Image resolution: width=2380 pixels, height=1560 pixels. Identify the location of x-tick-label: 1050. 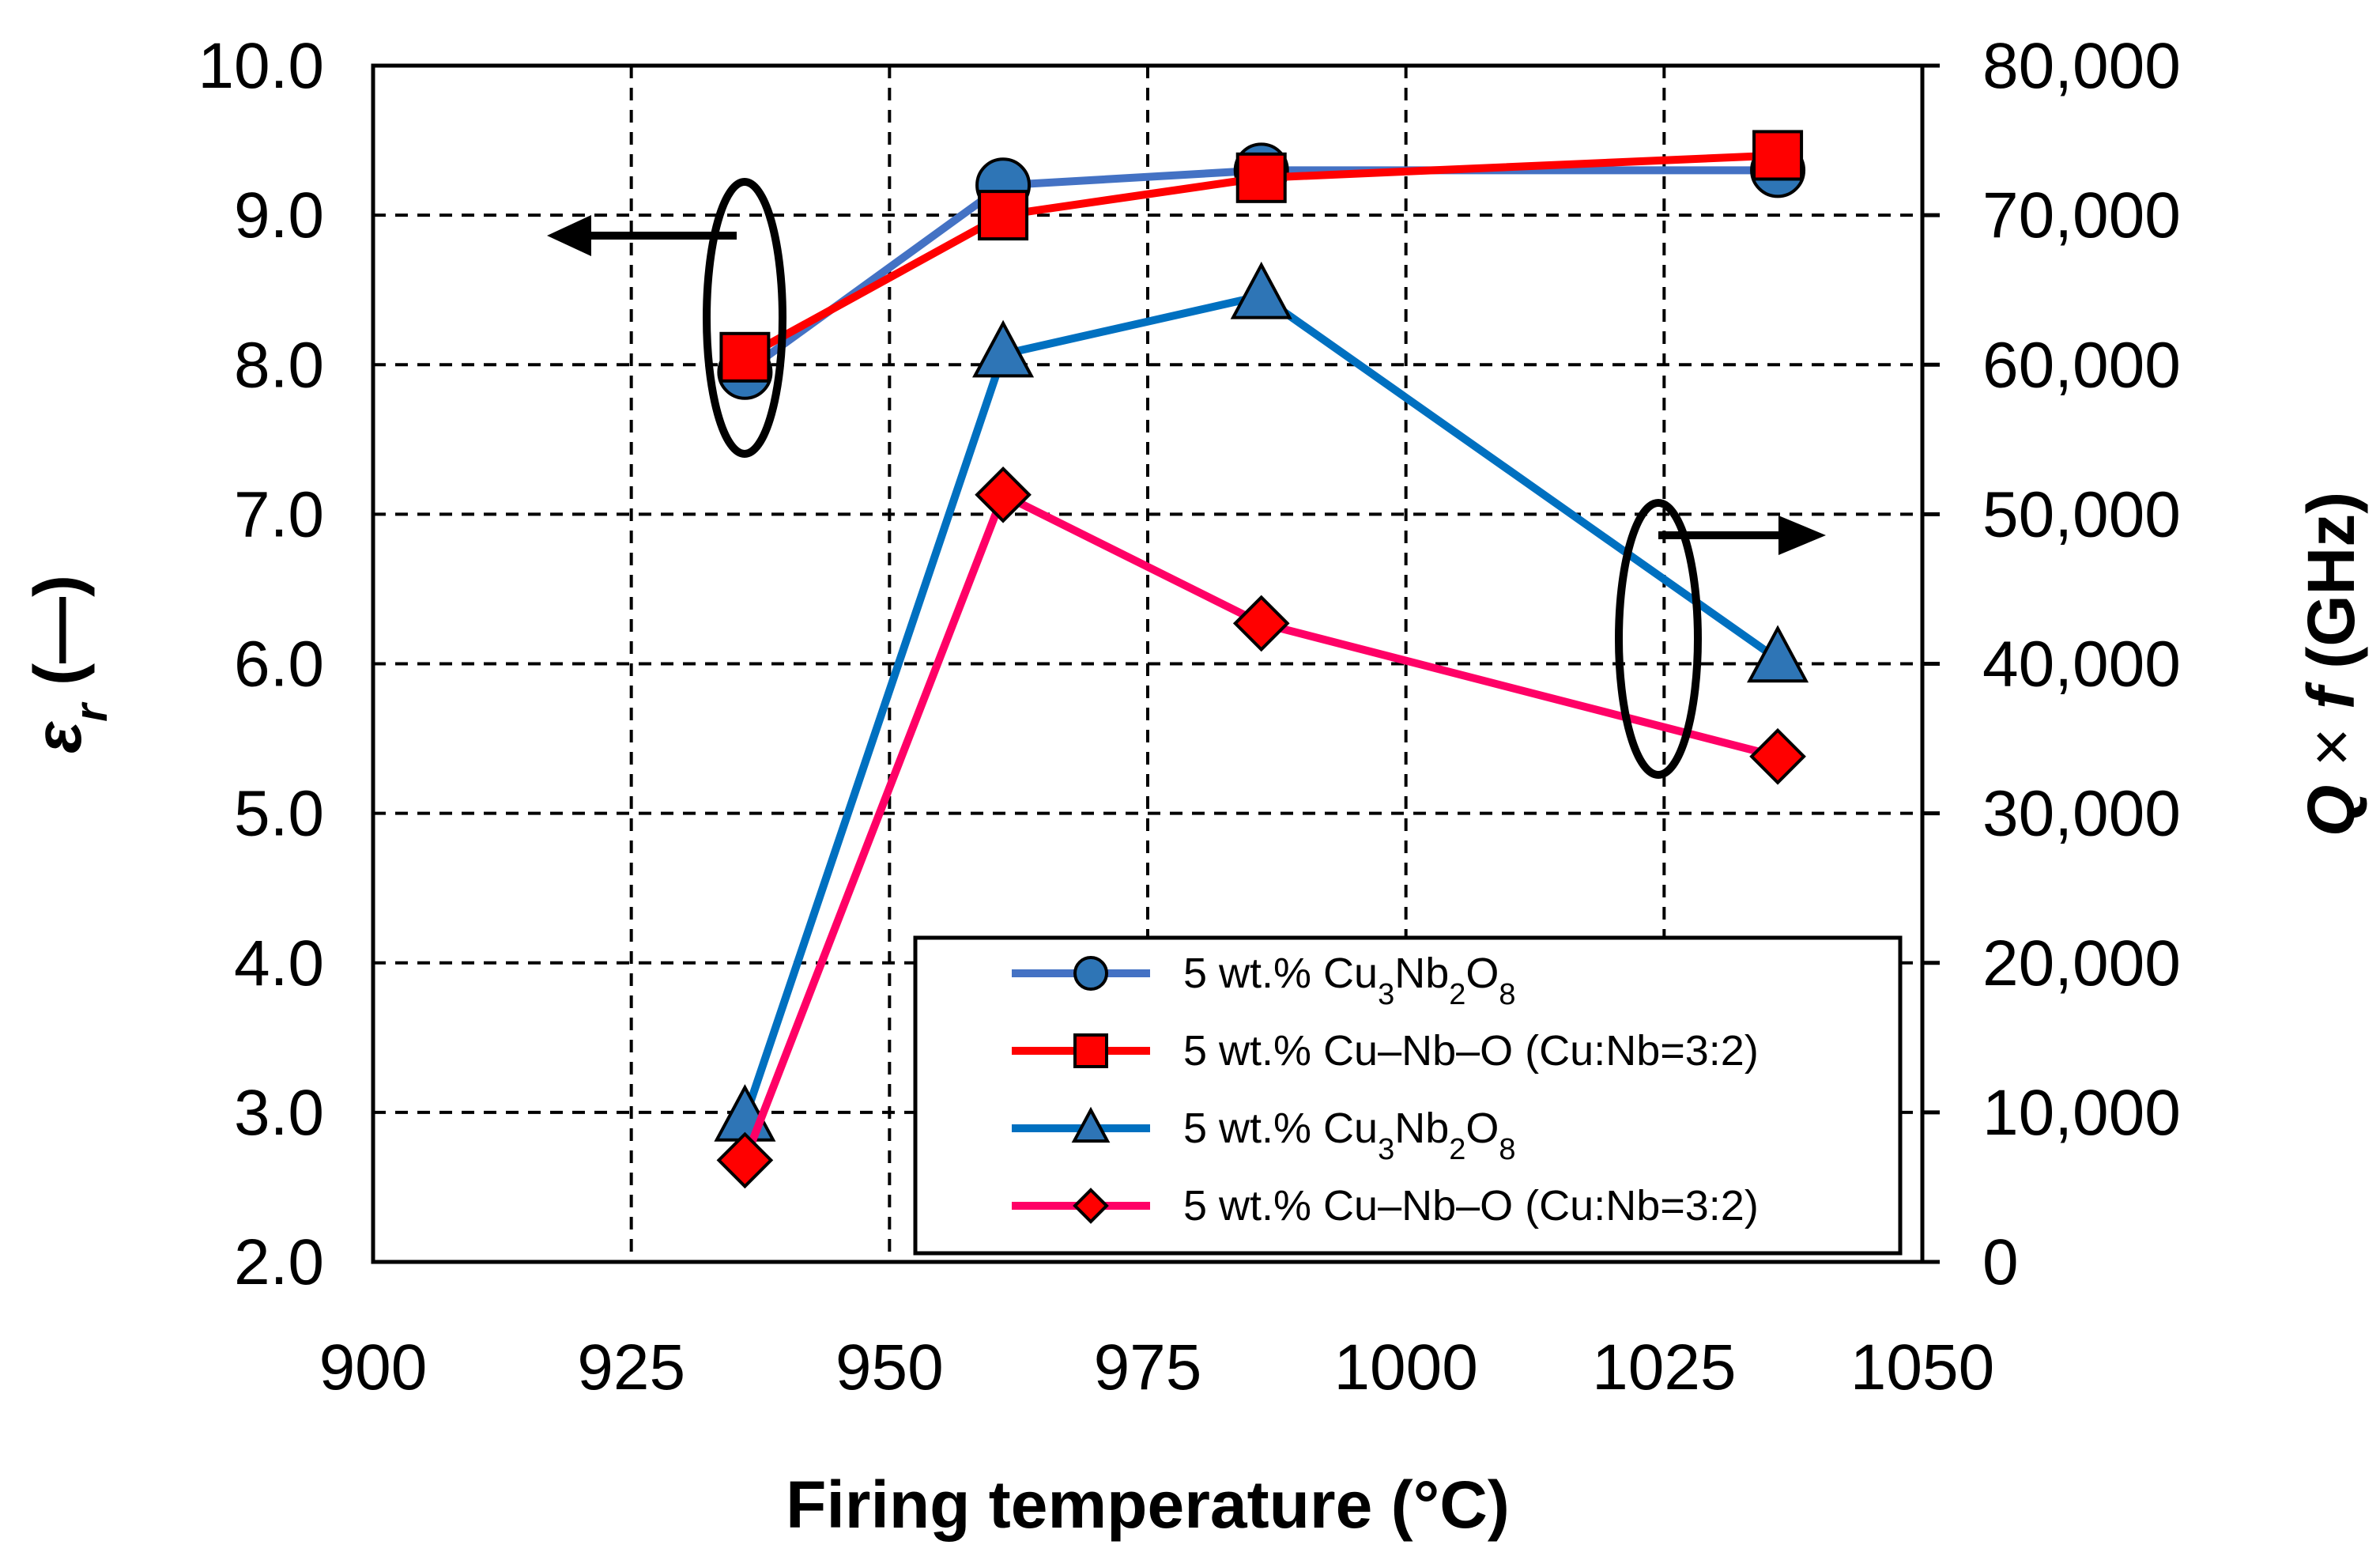
(1922, 1367).